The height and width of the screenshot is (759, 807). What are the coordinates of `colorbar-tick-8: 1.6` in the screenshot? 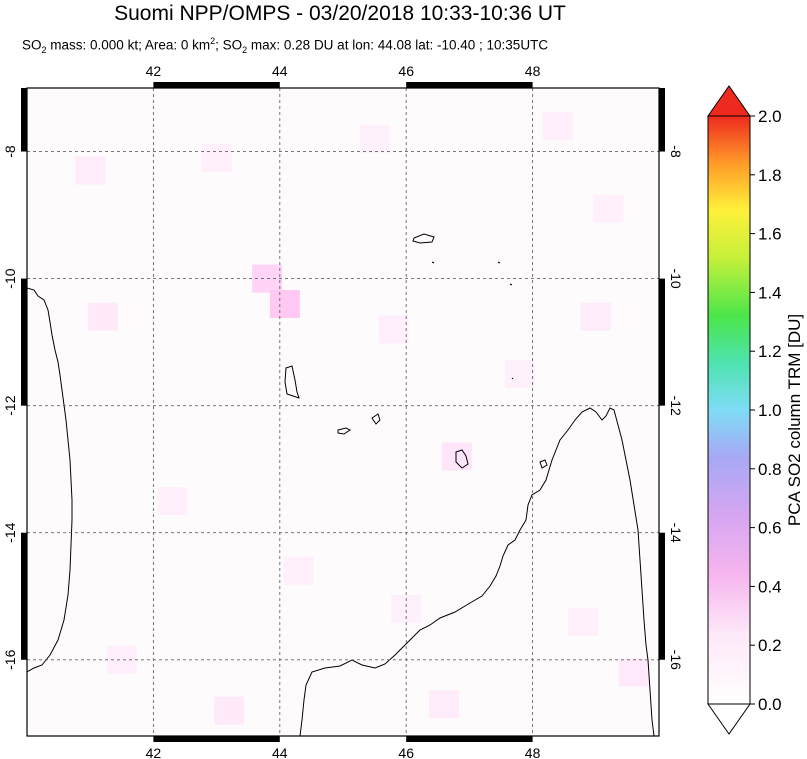 It's located at (770, 234).